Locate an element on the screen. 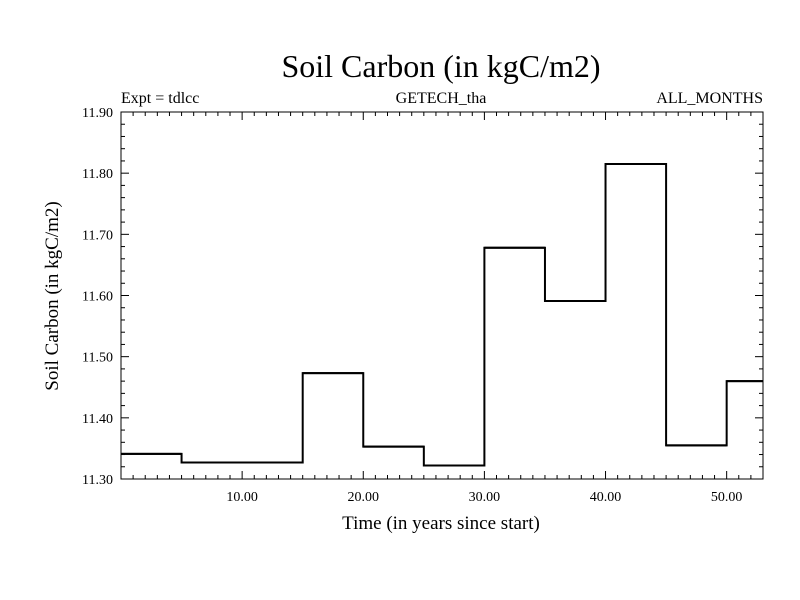  y-tick-label: 11.70 is located at coordinates (97, 235).